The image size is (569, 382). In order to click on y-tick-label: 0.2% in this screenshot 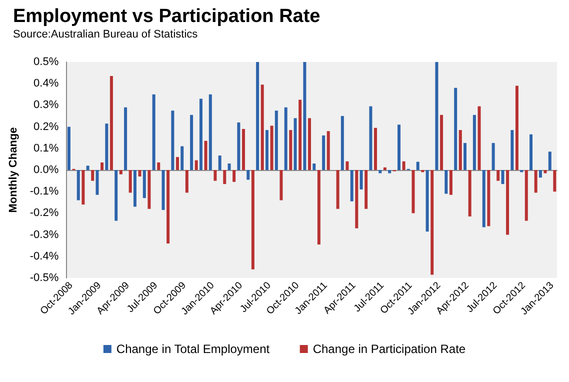, I will do `click(46, 126)`.